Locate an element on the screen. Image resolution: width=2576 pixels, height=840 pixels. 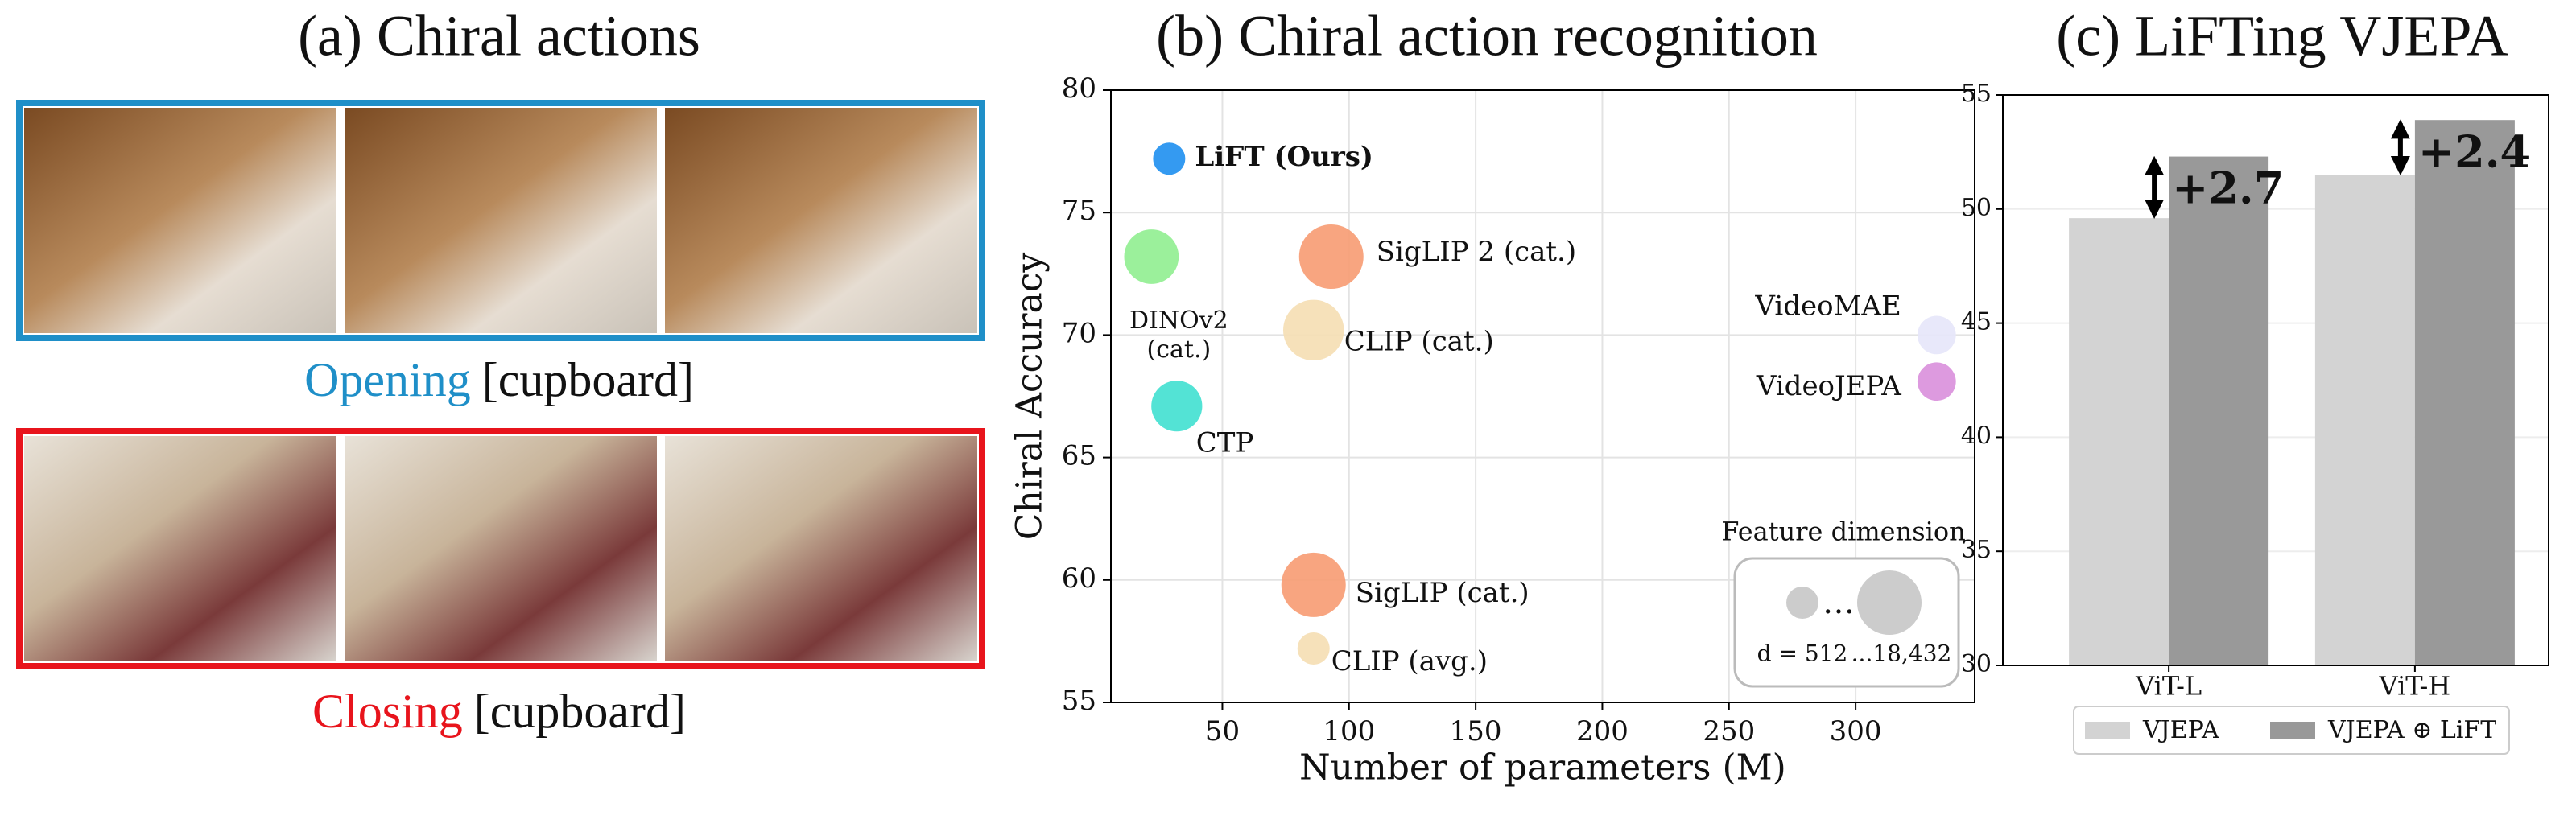
x-tick-label: 100 is located at coordinates (1349, 731).